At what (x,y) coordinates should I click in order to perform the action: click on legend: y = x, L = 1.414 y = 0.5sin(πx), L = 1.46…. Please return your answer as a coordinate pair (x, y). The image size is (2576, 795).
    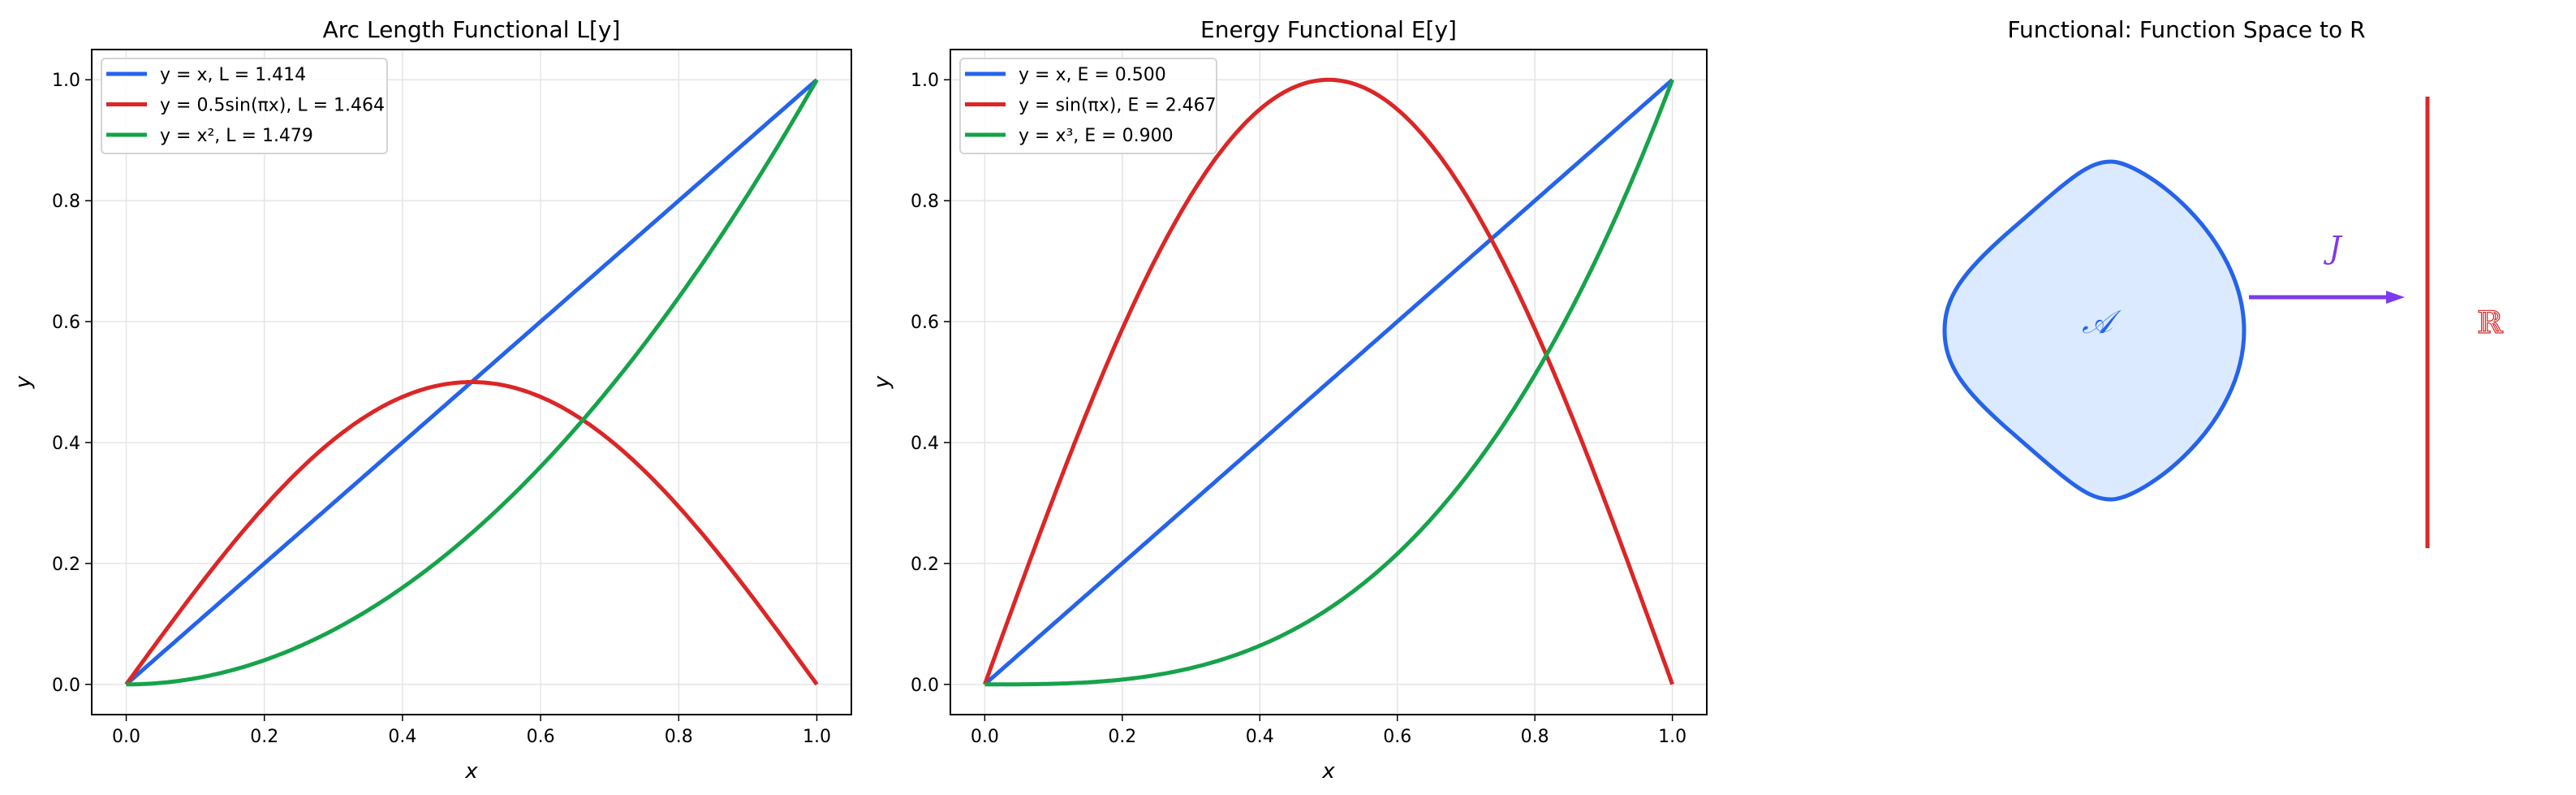
    Looking at the image, I should click on (245, 106).